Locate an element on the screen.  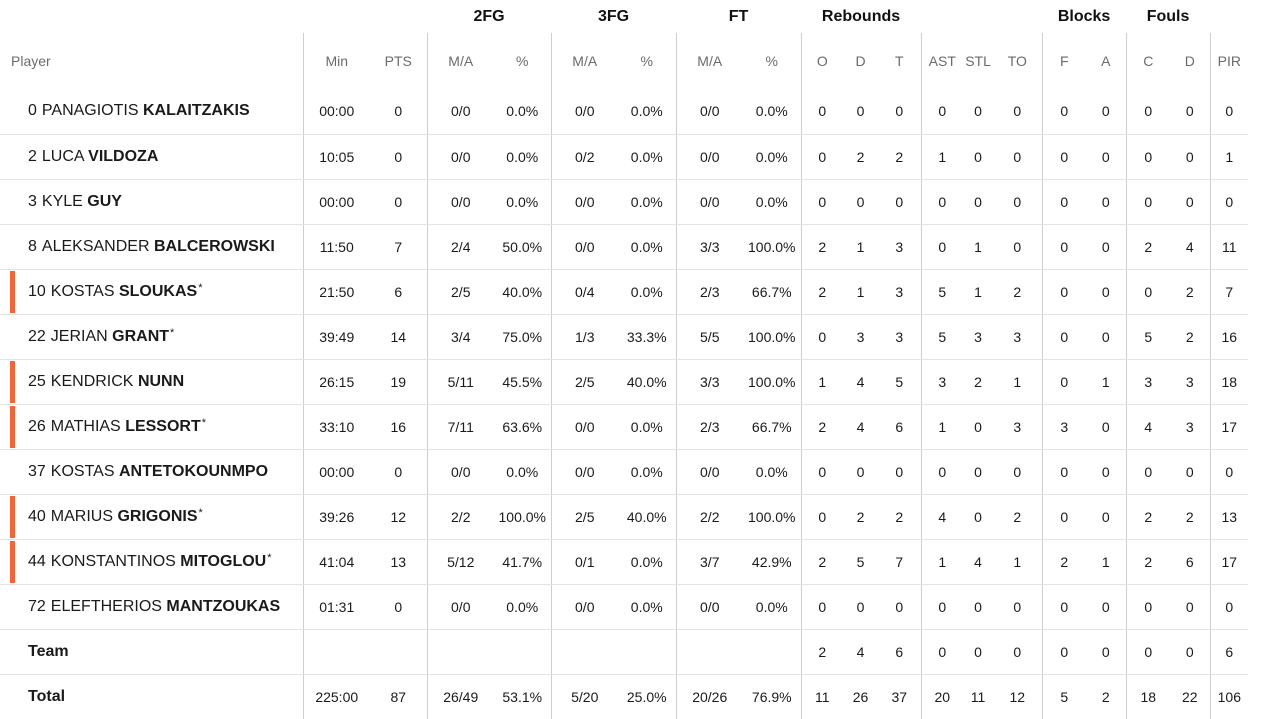
player-cell: 2 LUCA VILDOZA is located at coordinates (151, 157).